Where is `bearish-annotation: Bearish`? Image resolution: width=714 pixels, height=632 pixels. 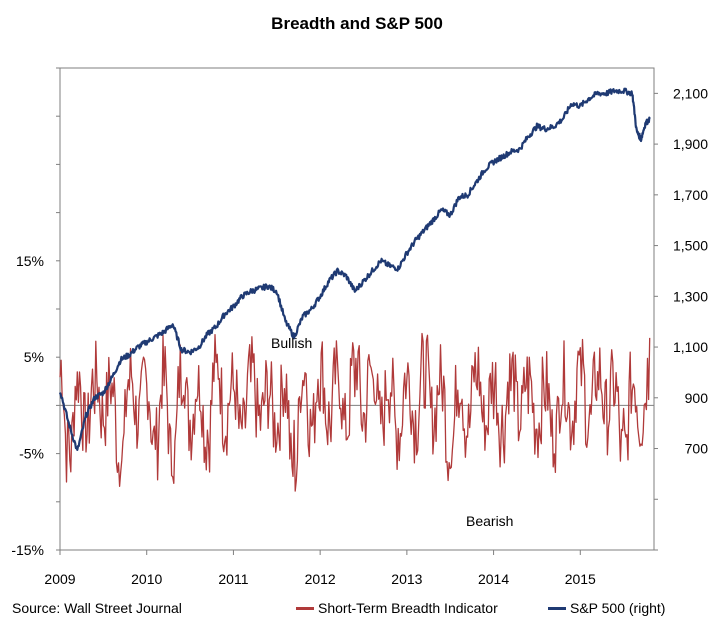
bearish-annotation: Bearish is located at coordinates (489, 521).